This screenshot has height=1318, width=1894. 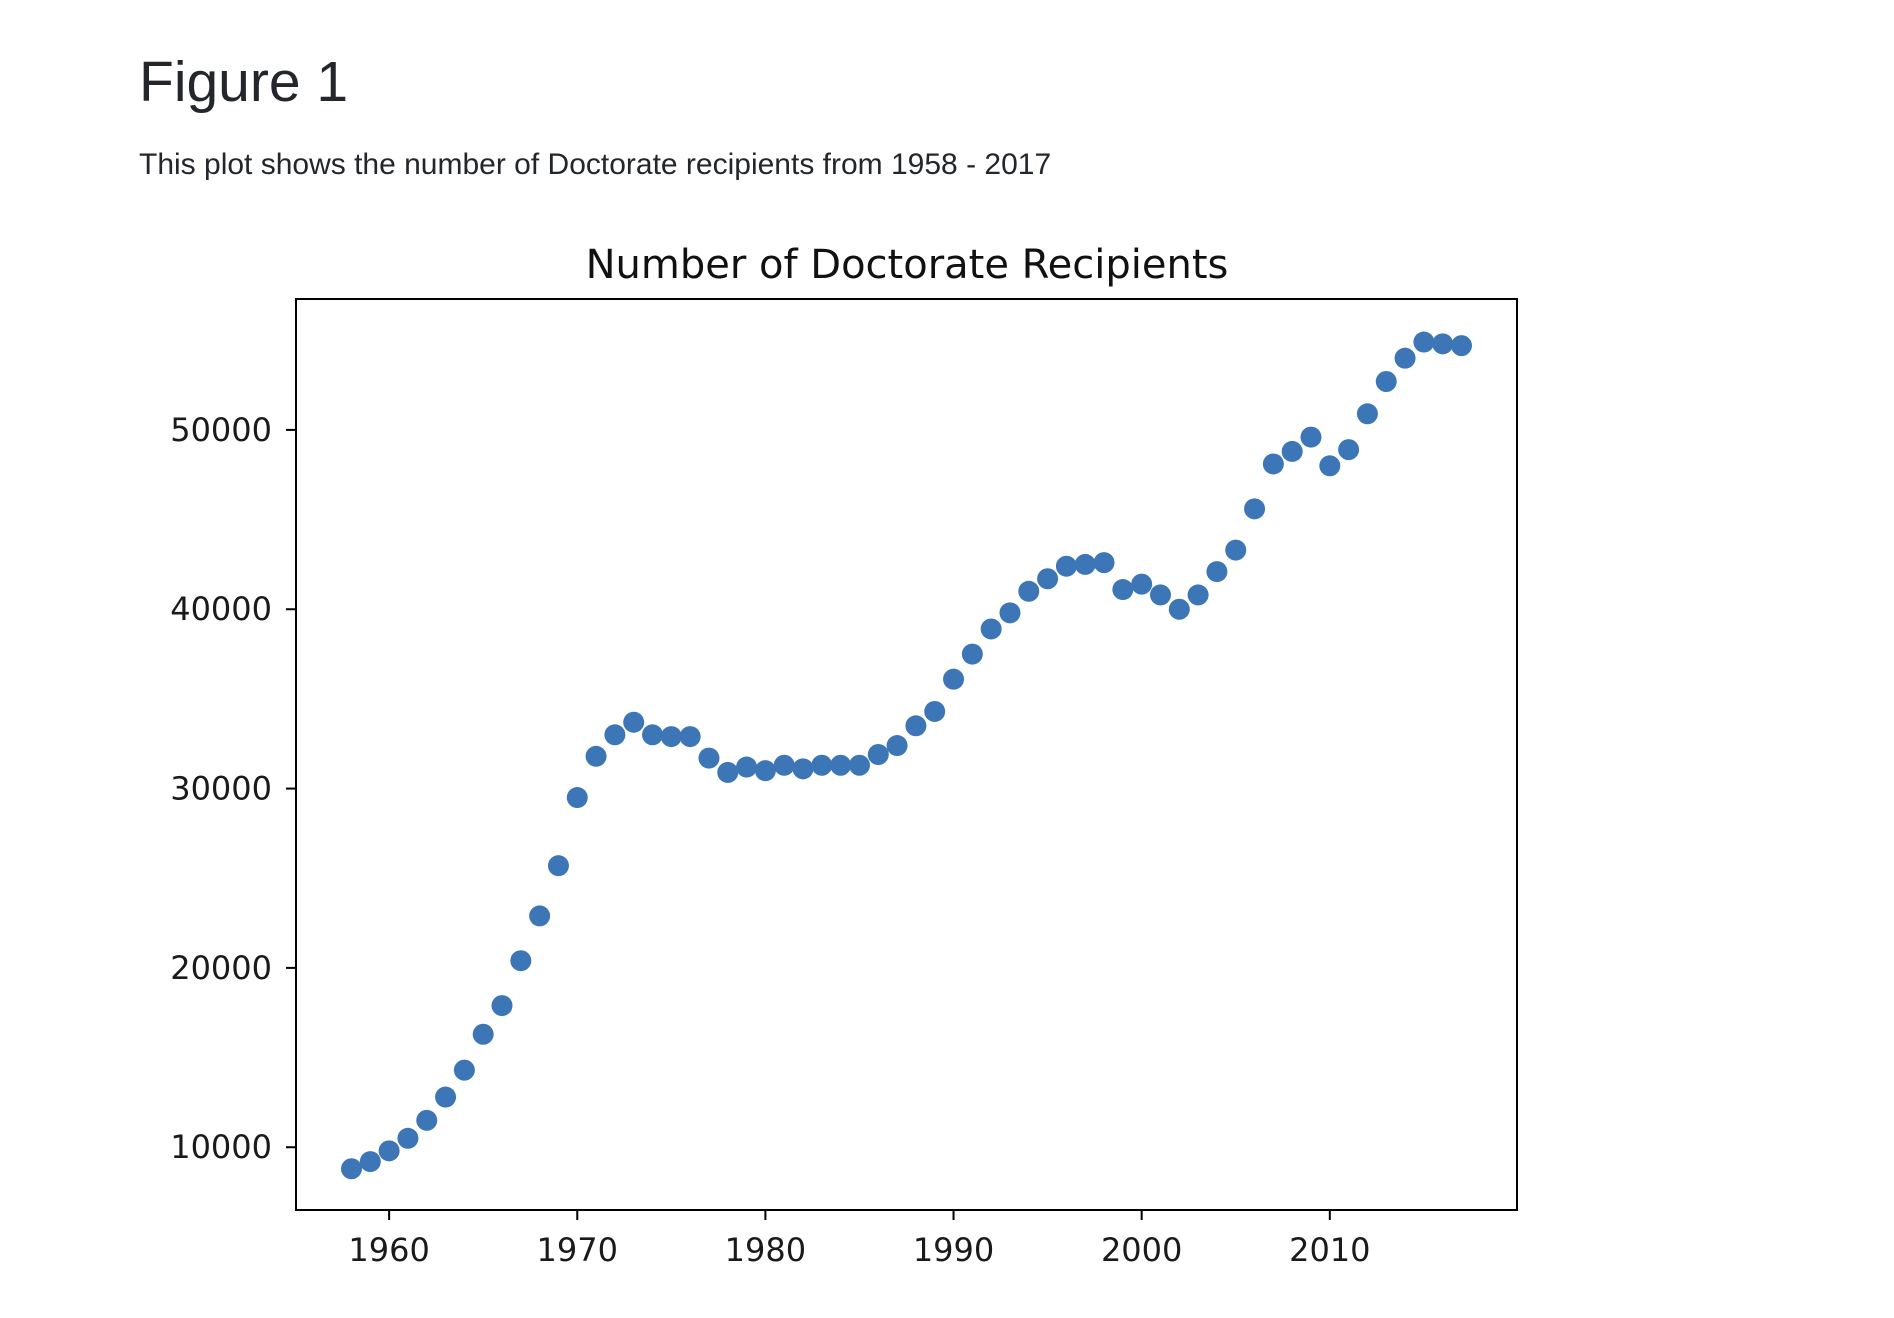 I want to click on y-tick-label: 30000, so click(x=221, y=789).